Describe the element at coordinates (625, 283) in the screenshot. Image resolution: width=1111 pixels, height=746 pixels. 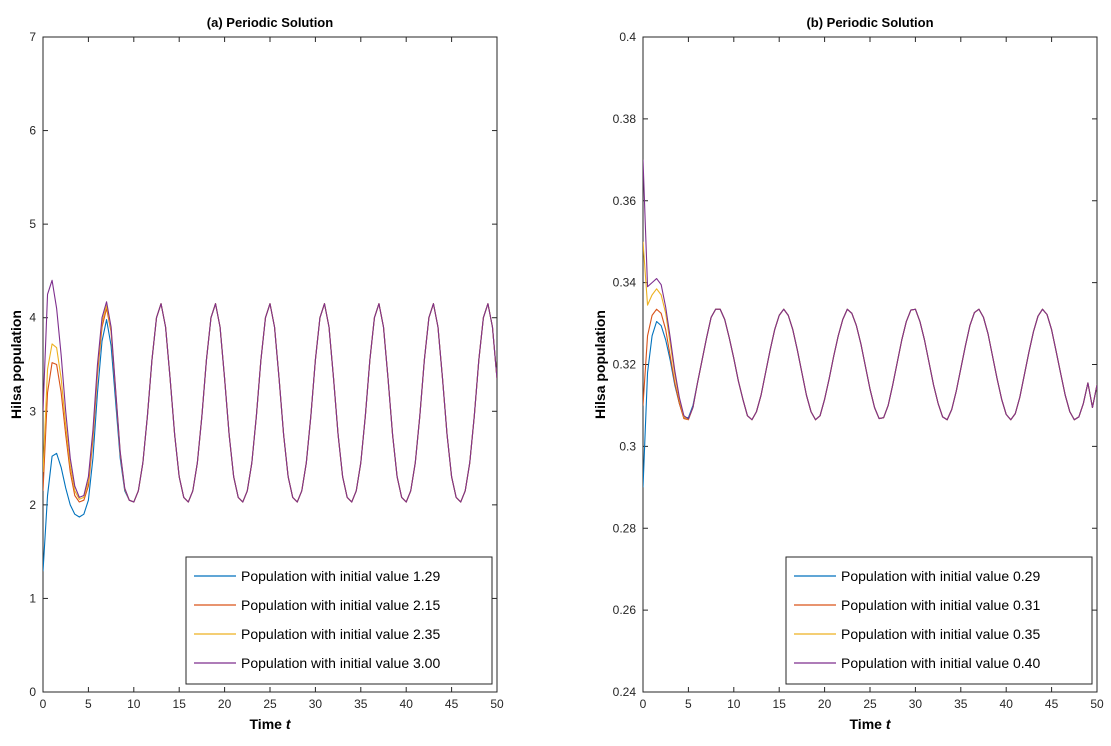
I see `y-tick-label: 0.34` at that location.